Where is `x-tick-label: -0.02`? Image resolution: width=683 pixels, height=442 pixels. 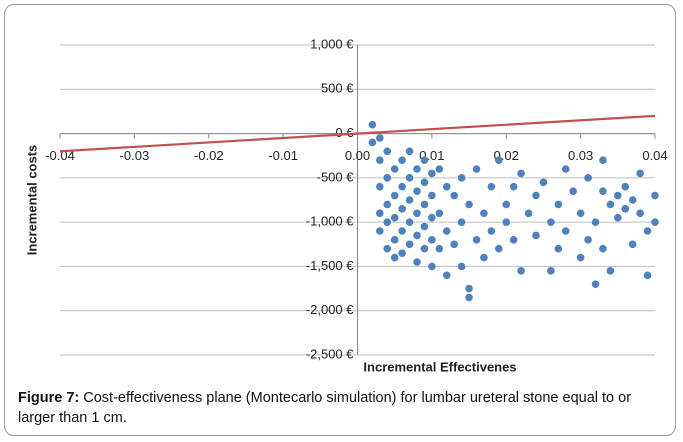
x-tick-label: -0.02 is located at coordinates (209, 155).